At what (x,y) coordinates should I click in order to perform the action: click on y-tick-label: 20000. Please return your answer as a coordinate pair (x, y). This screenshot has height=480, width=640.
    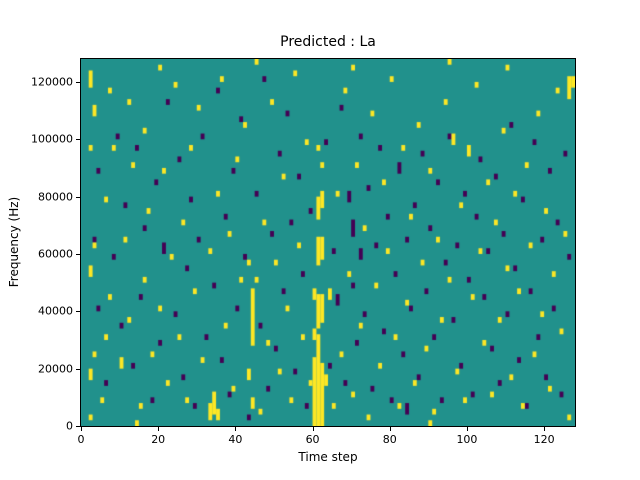
    Looking at the image, I should click on (55, 369).